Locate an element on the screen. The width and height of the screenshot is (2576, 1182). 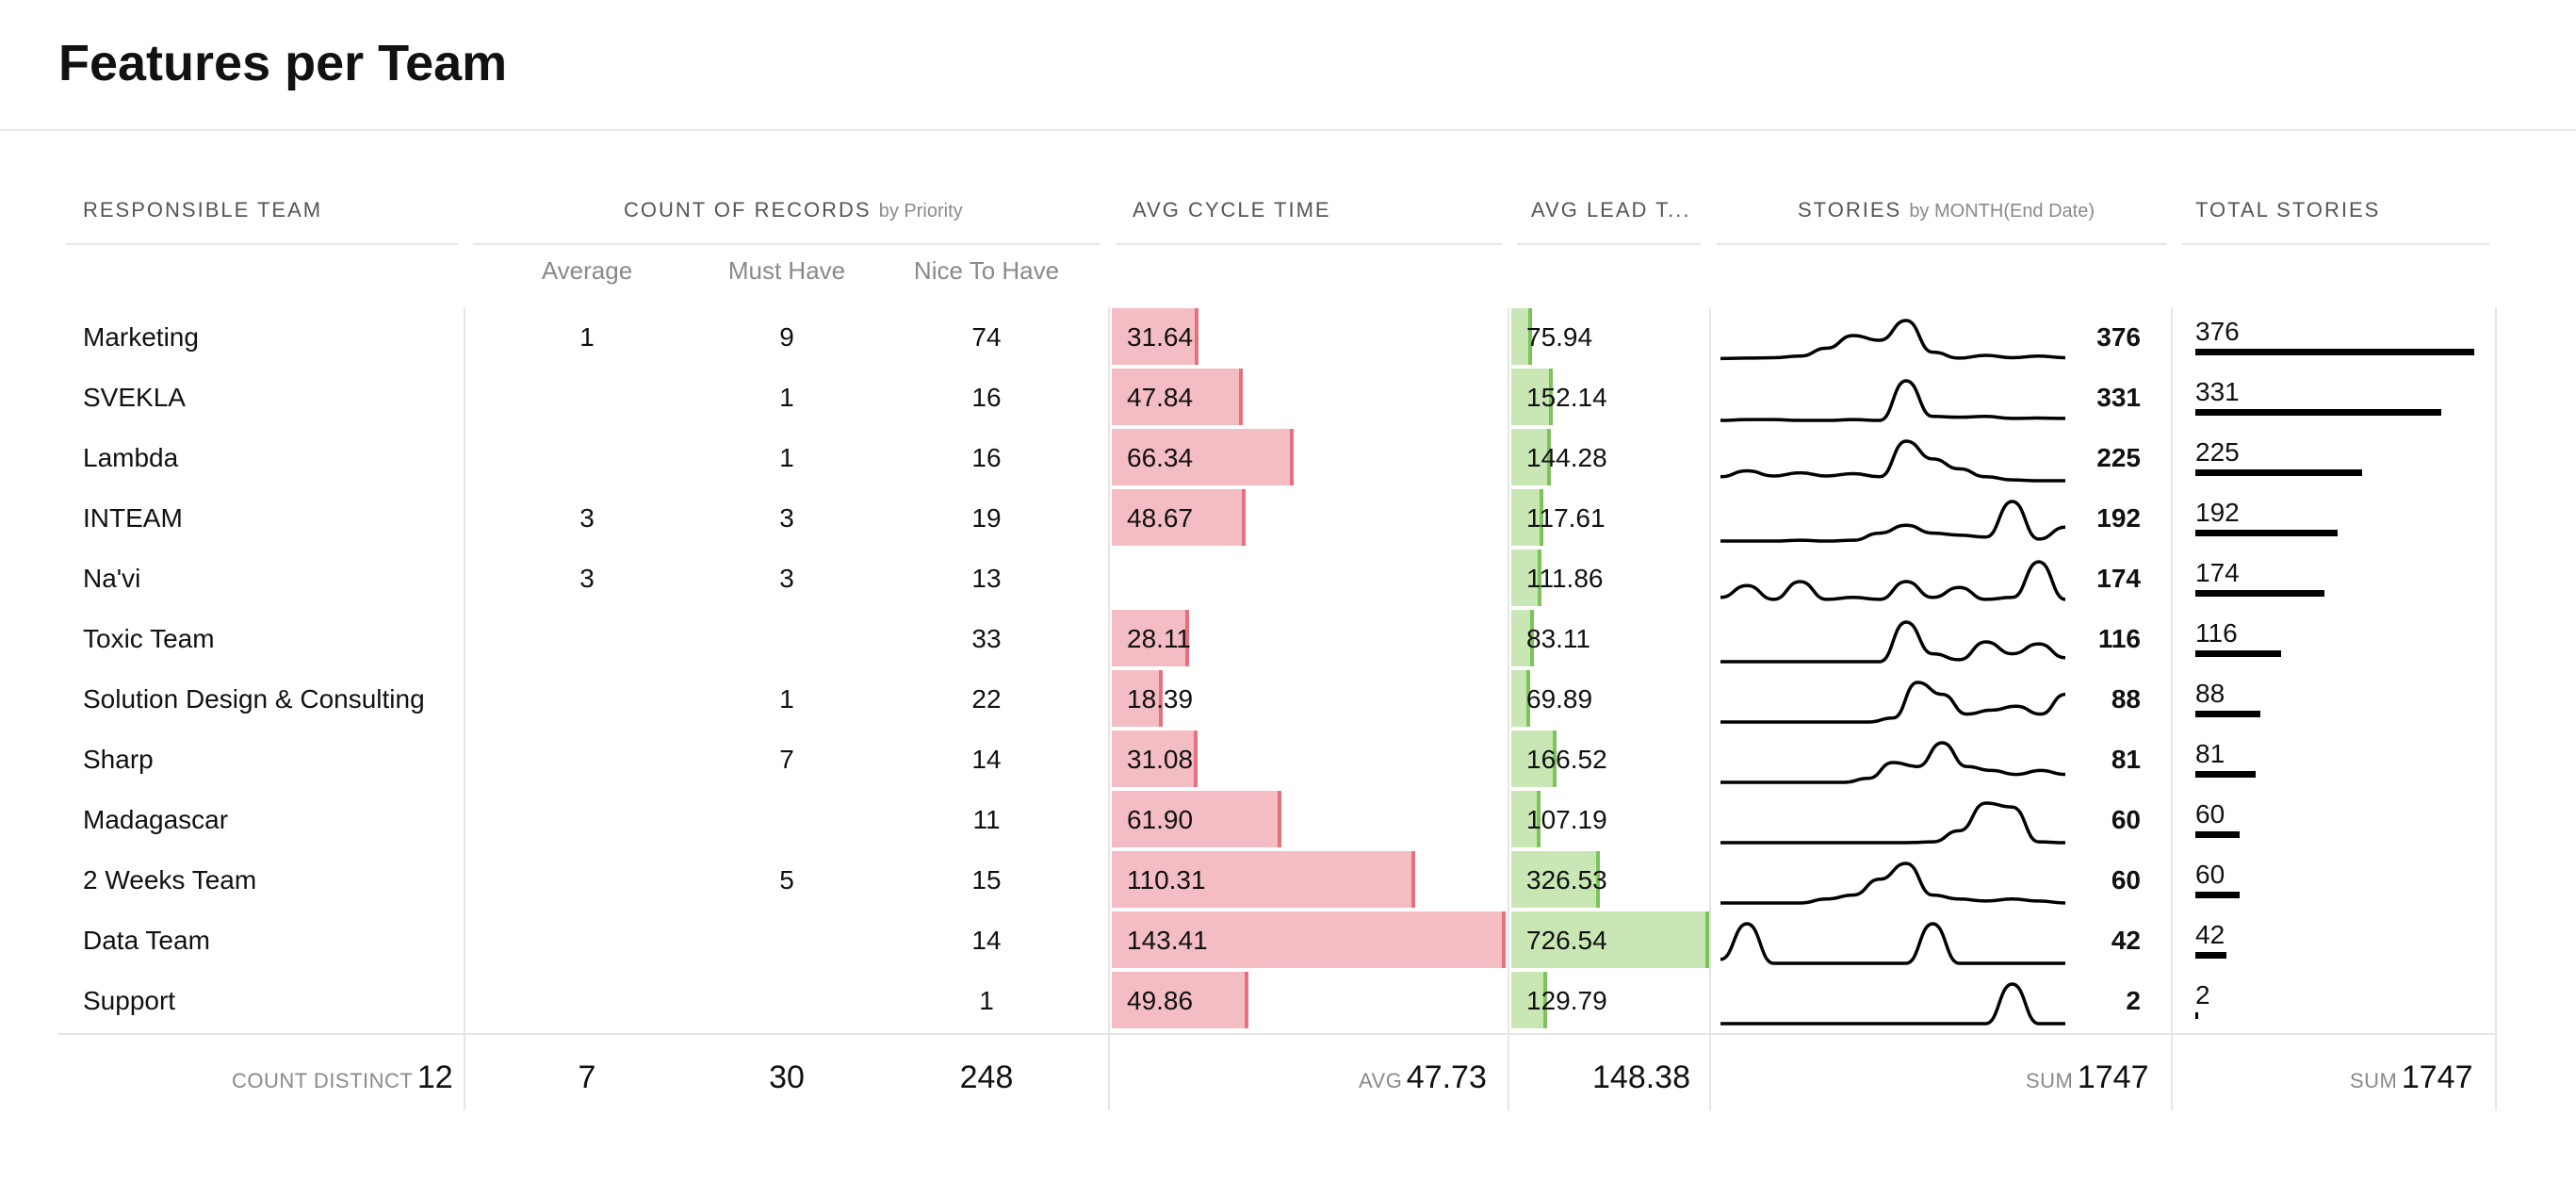
lead-time-value: 152.14 is located at coordinates (1566, 397).